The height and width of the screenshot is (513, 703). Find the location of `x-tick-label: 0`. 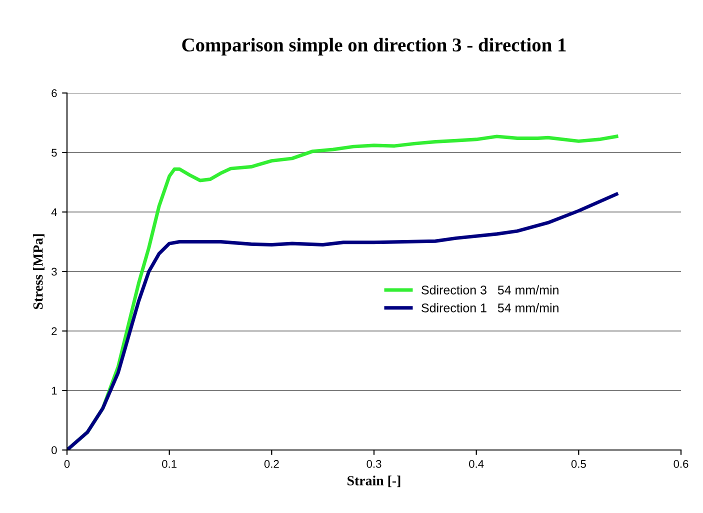

x-tick-label: 0 is located at coordinates (67, 464).